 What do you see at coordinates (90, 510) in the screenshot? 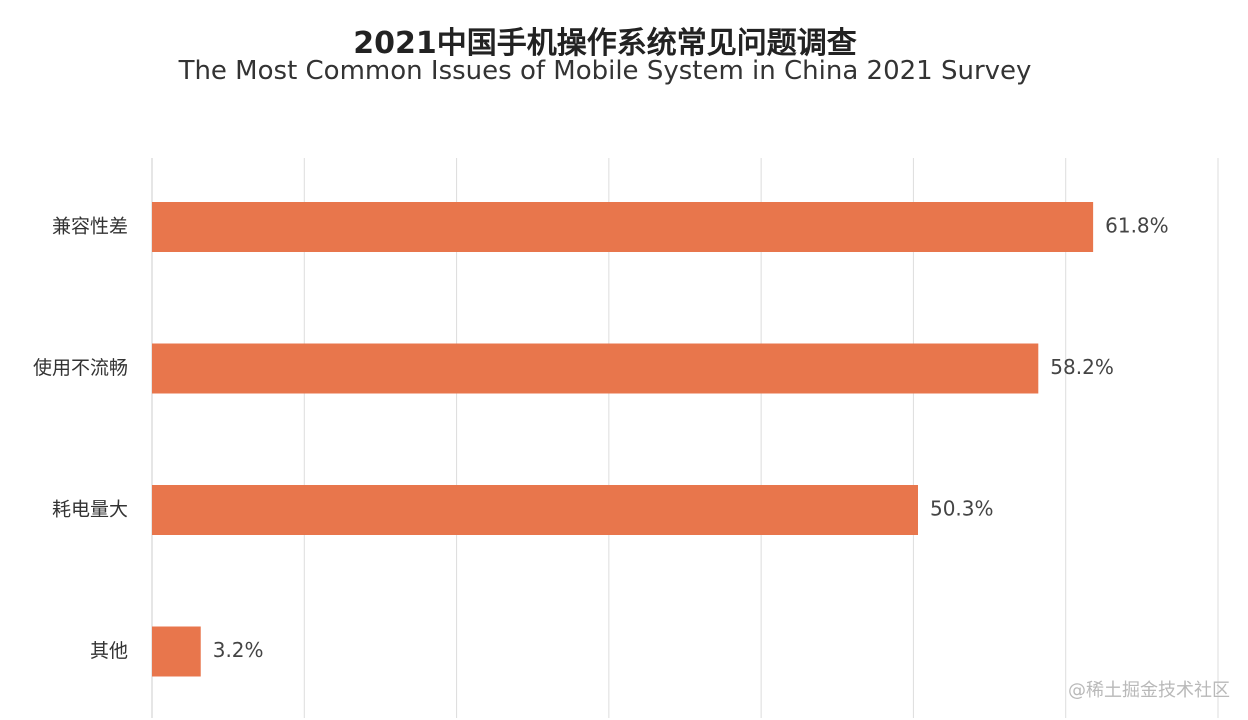
I see `category-label: 耗电量大` at bounding box center [90, 510].